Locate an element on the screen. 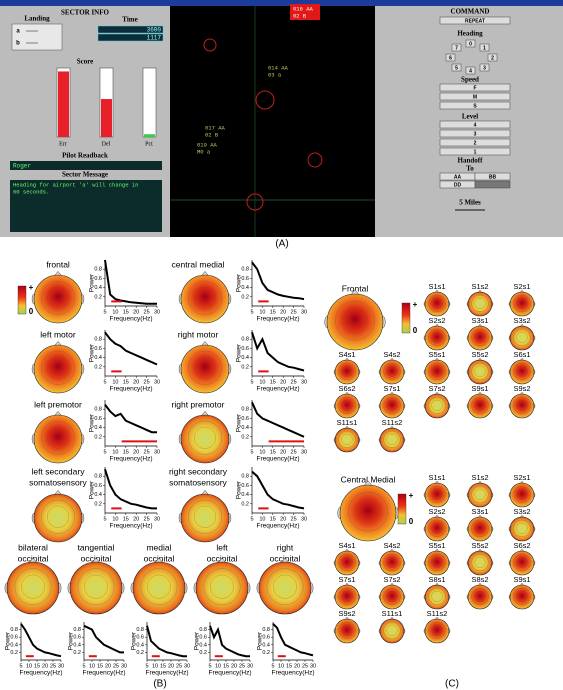  panel-label: (B) is located at coordinates (159, 684).